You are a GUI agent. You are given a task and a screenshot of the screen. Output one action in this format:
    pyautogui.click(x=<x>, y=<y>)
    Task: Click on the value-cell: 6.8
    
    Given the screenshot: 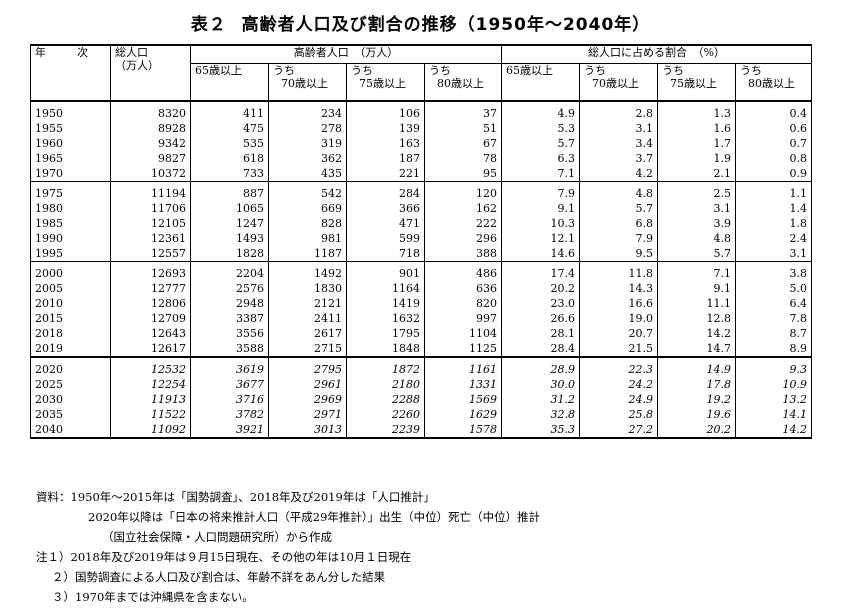 What is the action you would take?
    pyautogui.click(x=618, y=223)
    